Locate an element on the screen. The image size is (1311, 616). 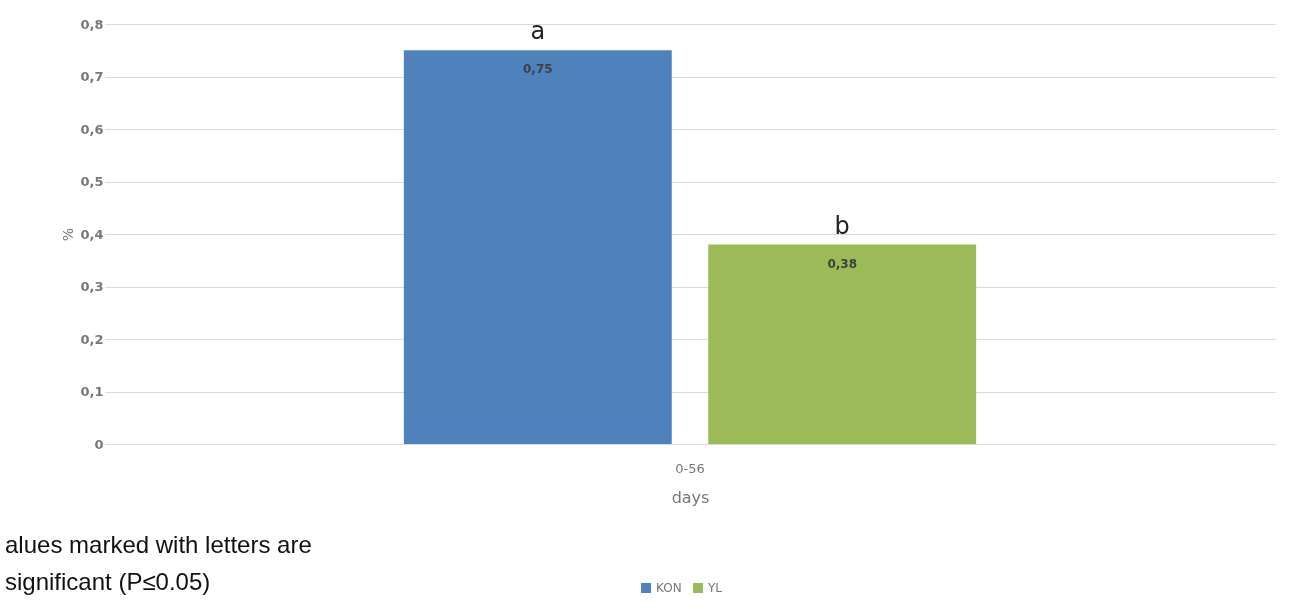
legend-label: KON is located at coordinates (669, 588).